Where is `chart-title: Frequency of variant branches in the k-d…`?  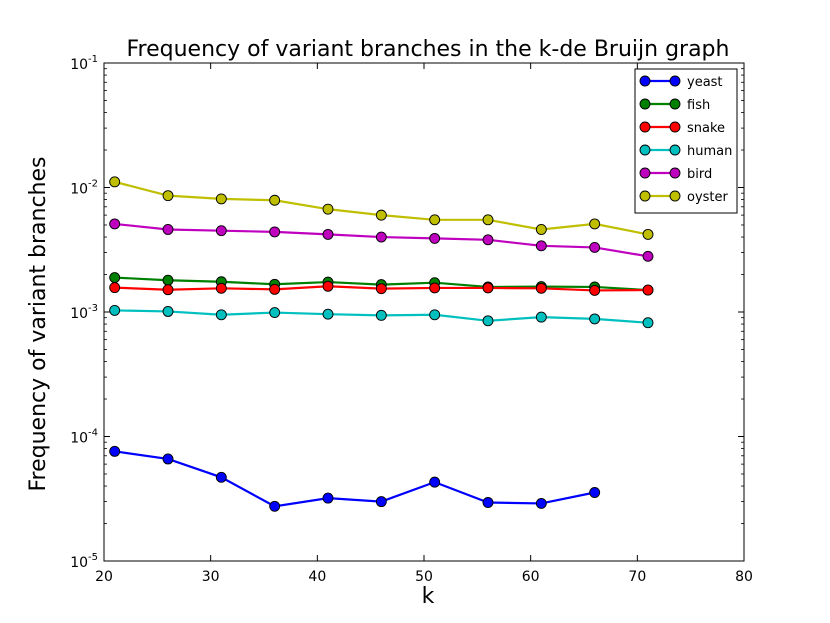 chart-title: Frequency of variant branches in the k-d… is located at coordinates (428, 49).